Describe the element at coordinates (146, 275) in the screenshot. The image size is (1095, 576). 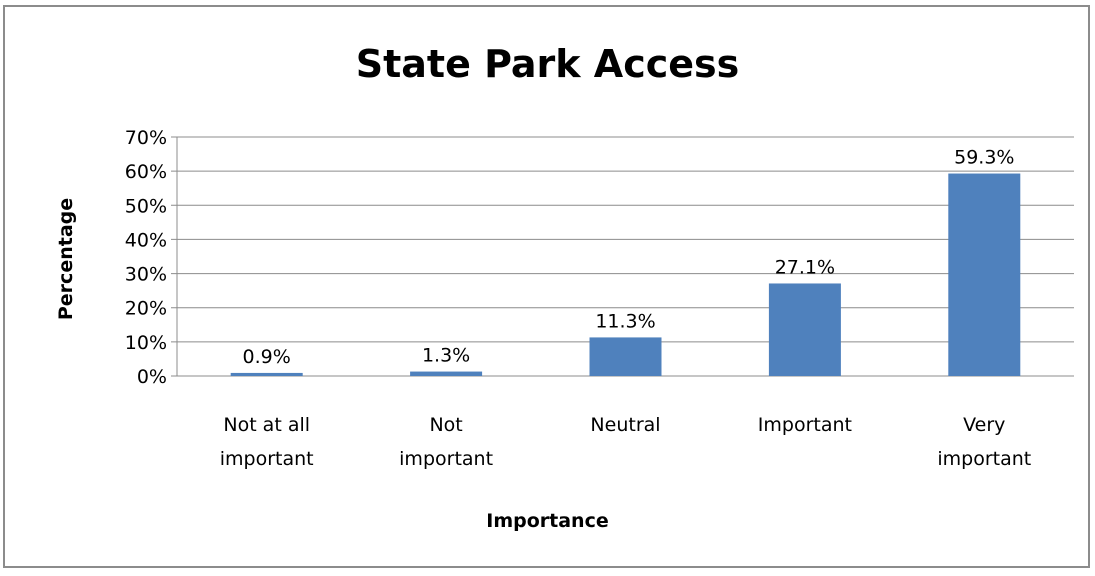
I see `y-tick-label: 30%` at that location.